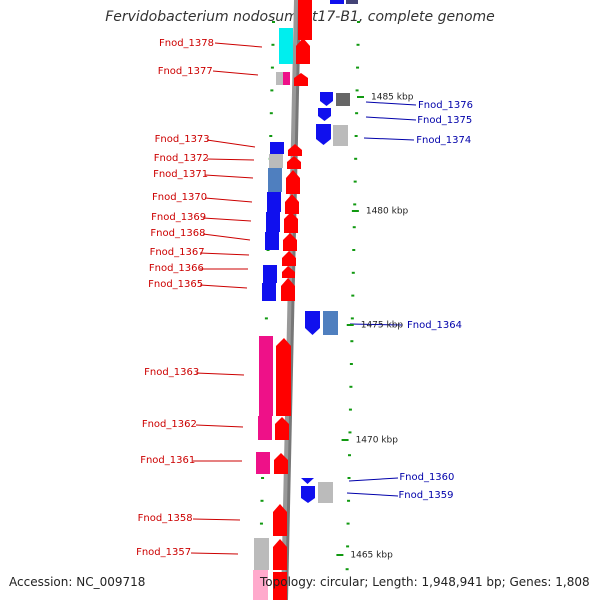  Describe the element at coordinates (434, 325) in the screenshot. I see `gene-label-fnod-1364: Fnod_1364` at that location.